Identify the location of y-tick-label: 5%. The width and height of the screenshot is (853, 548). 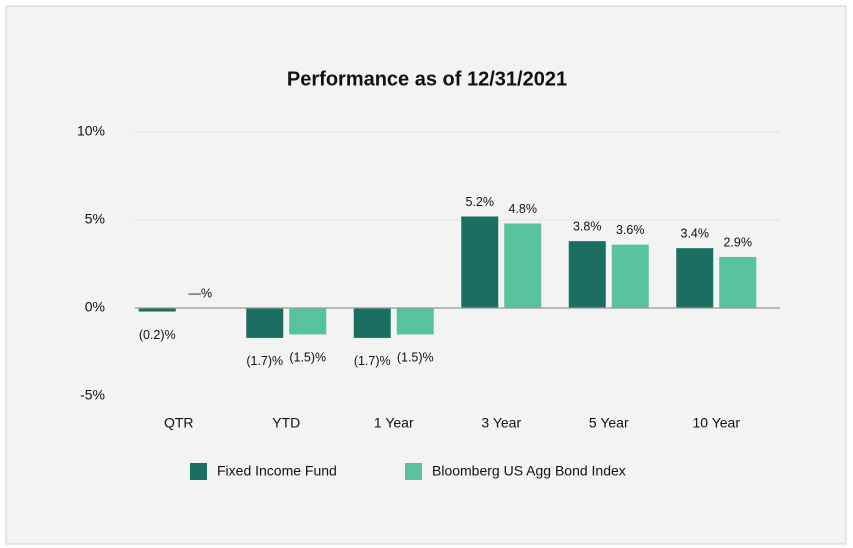
(95, 219).